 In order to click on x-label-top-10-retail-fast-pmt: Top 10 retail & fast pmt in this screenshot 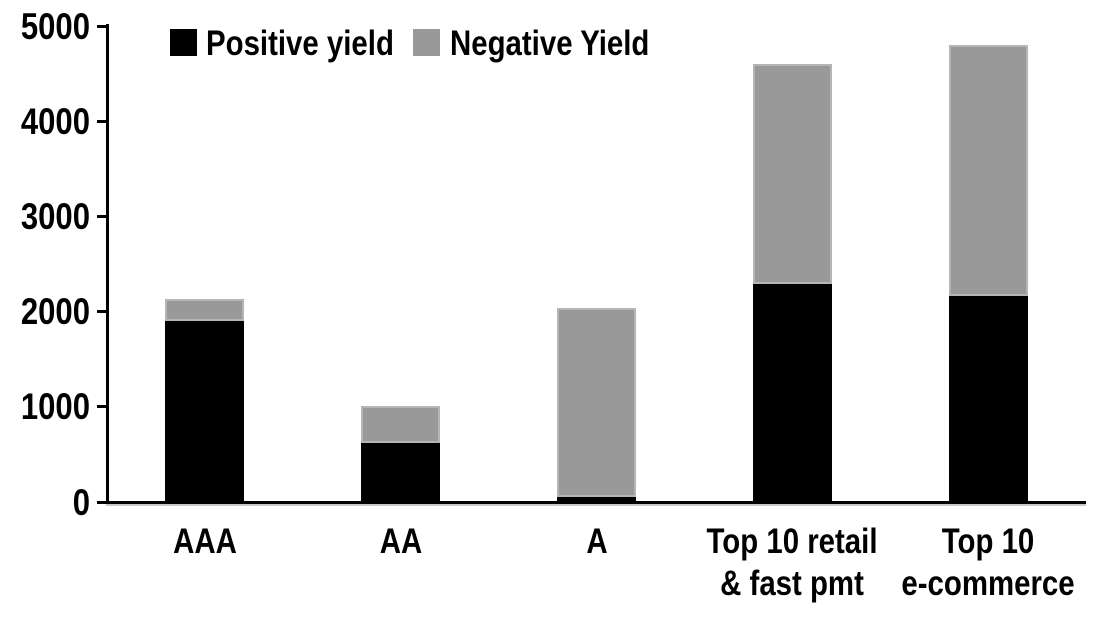, I will do `click(792, 562)`.